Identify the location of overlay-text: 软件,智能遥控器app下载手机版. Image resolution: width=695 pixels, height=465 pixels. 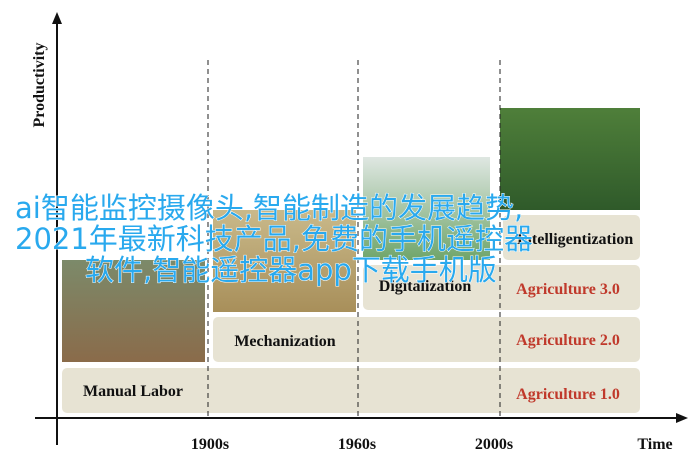
(291, 270).